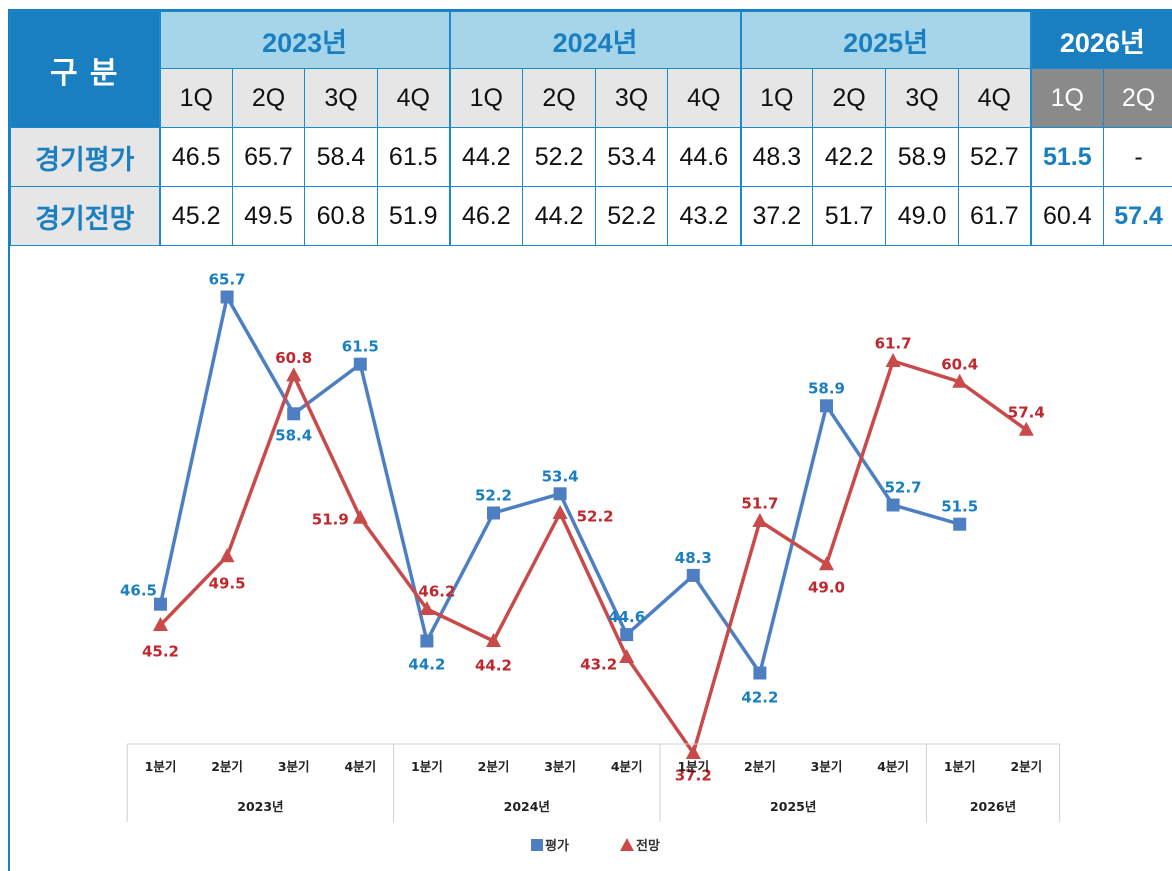  I want to click on data-label: 42.2, so click(759, 698).